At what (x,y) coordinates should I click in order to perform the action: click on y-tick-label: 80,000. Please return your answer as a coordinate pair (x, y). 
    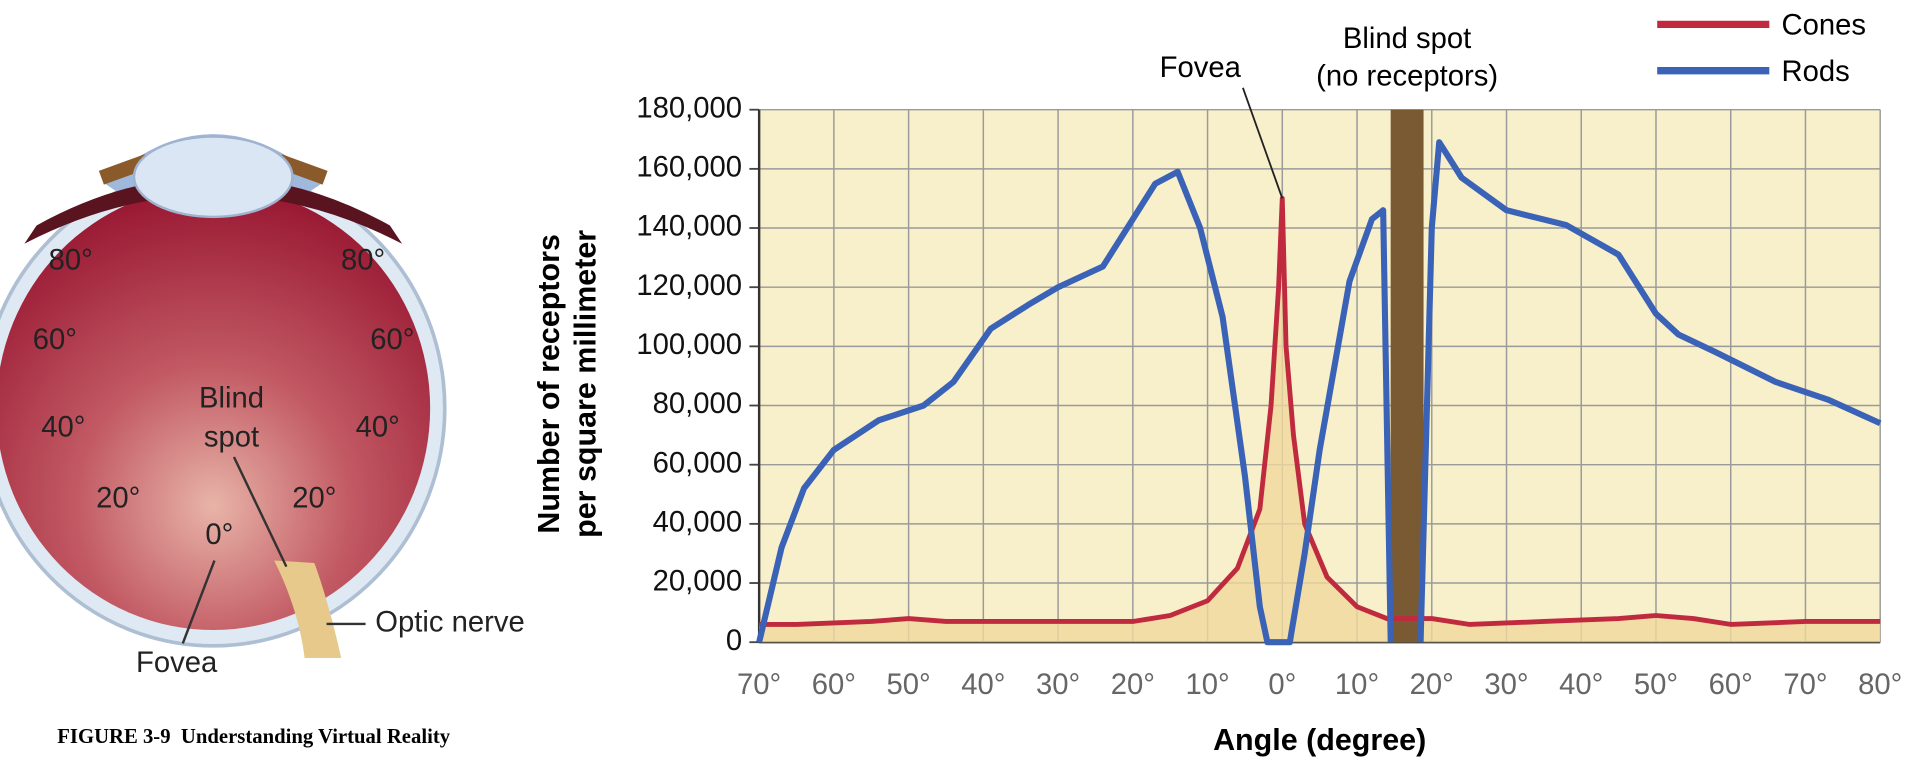
    Looking at the image, I should click on (697, 404).